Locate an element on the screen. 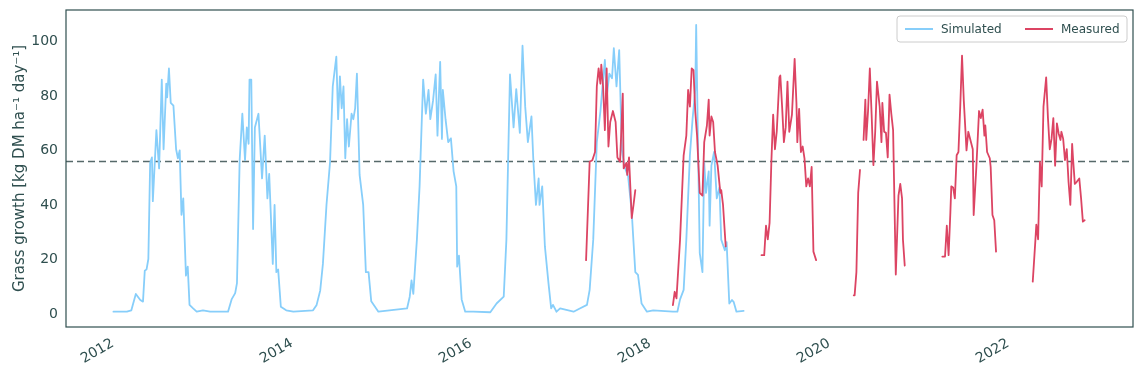 This screenshot has height=374, width=1142. y-tick-label: 40 is located at coordinates (49, 203).